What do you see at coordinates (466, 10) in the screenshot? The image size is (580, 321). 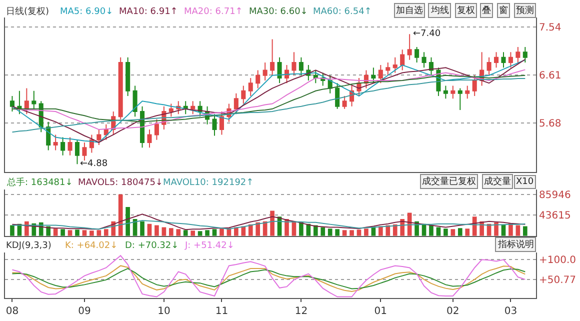 I see `text: 复权` at bounding box center [466, 10].